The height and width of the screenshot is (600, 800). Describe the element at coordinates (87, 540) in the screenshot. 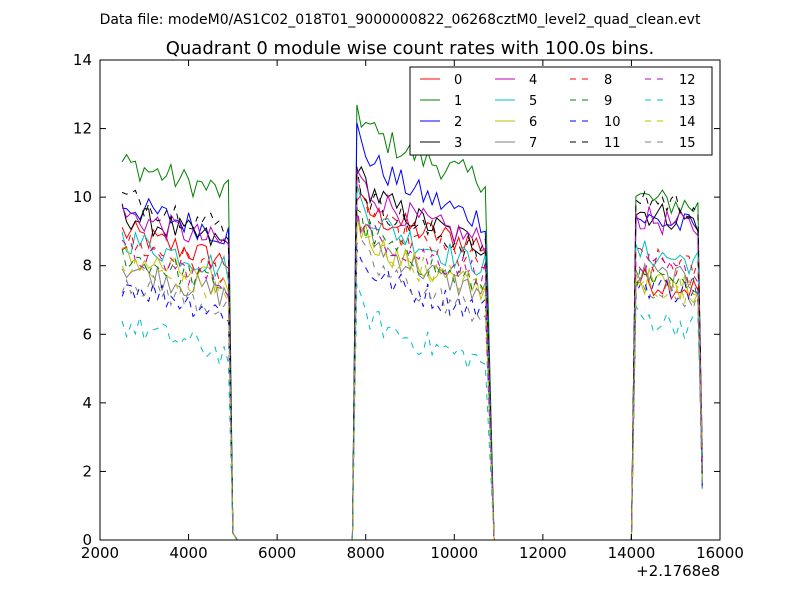

I see `y-tick-label: 0` at that location.